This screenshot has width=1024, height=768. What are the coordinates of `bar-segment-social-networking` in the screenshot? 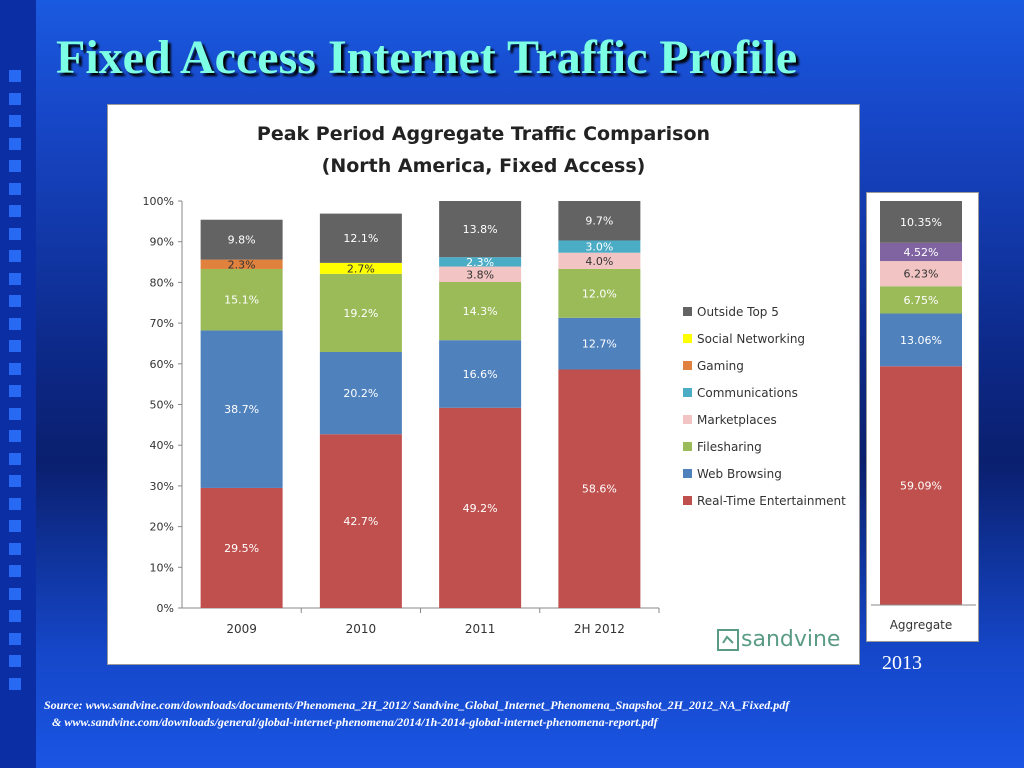 It's located at (360, 268).